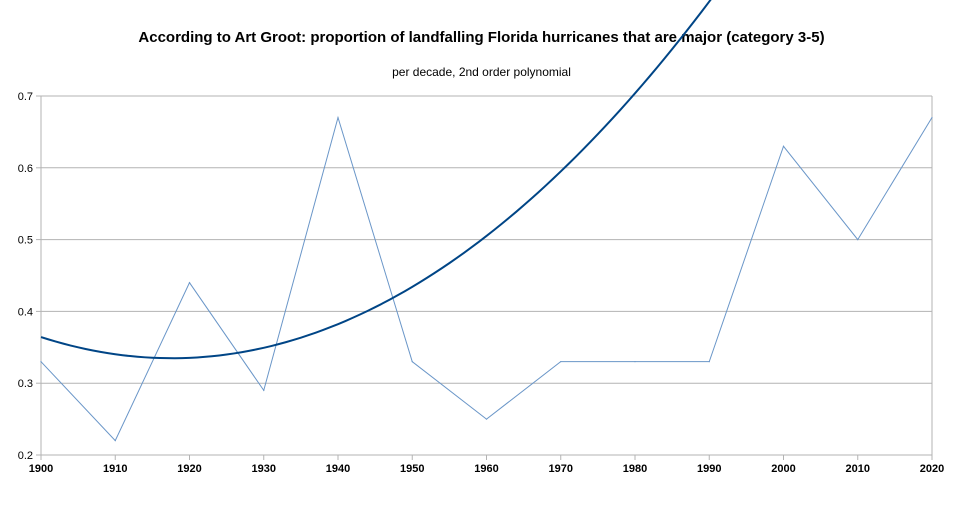  What do you see at coordinates (858, 469) in the screenshot?
I see `x-tick-label: 2010` at bounding box center [858, 469].